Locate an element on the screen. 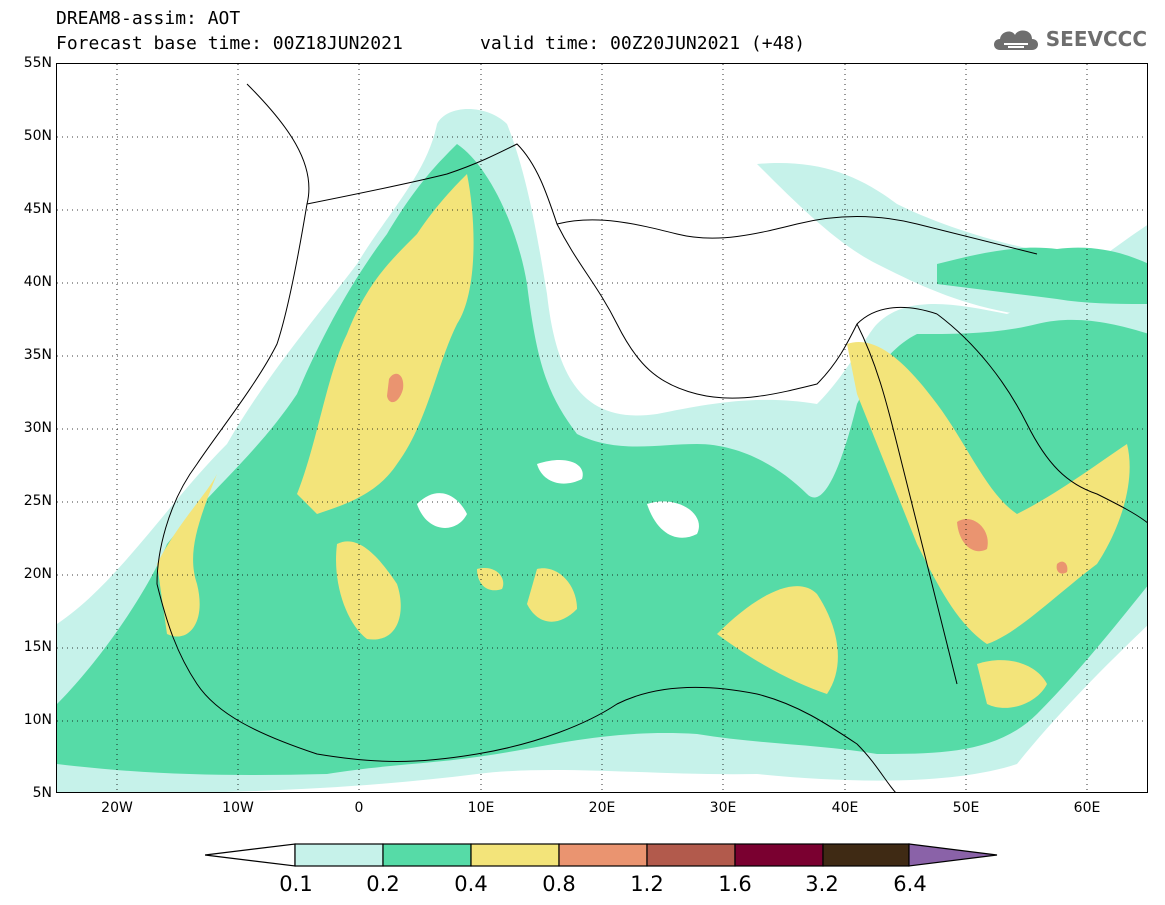  colorbar-label: 1.6 is located at coordinates (735, 884).